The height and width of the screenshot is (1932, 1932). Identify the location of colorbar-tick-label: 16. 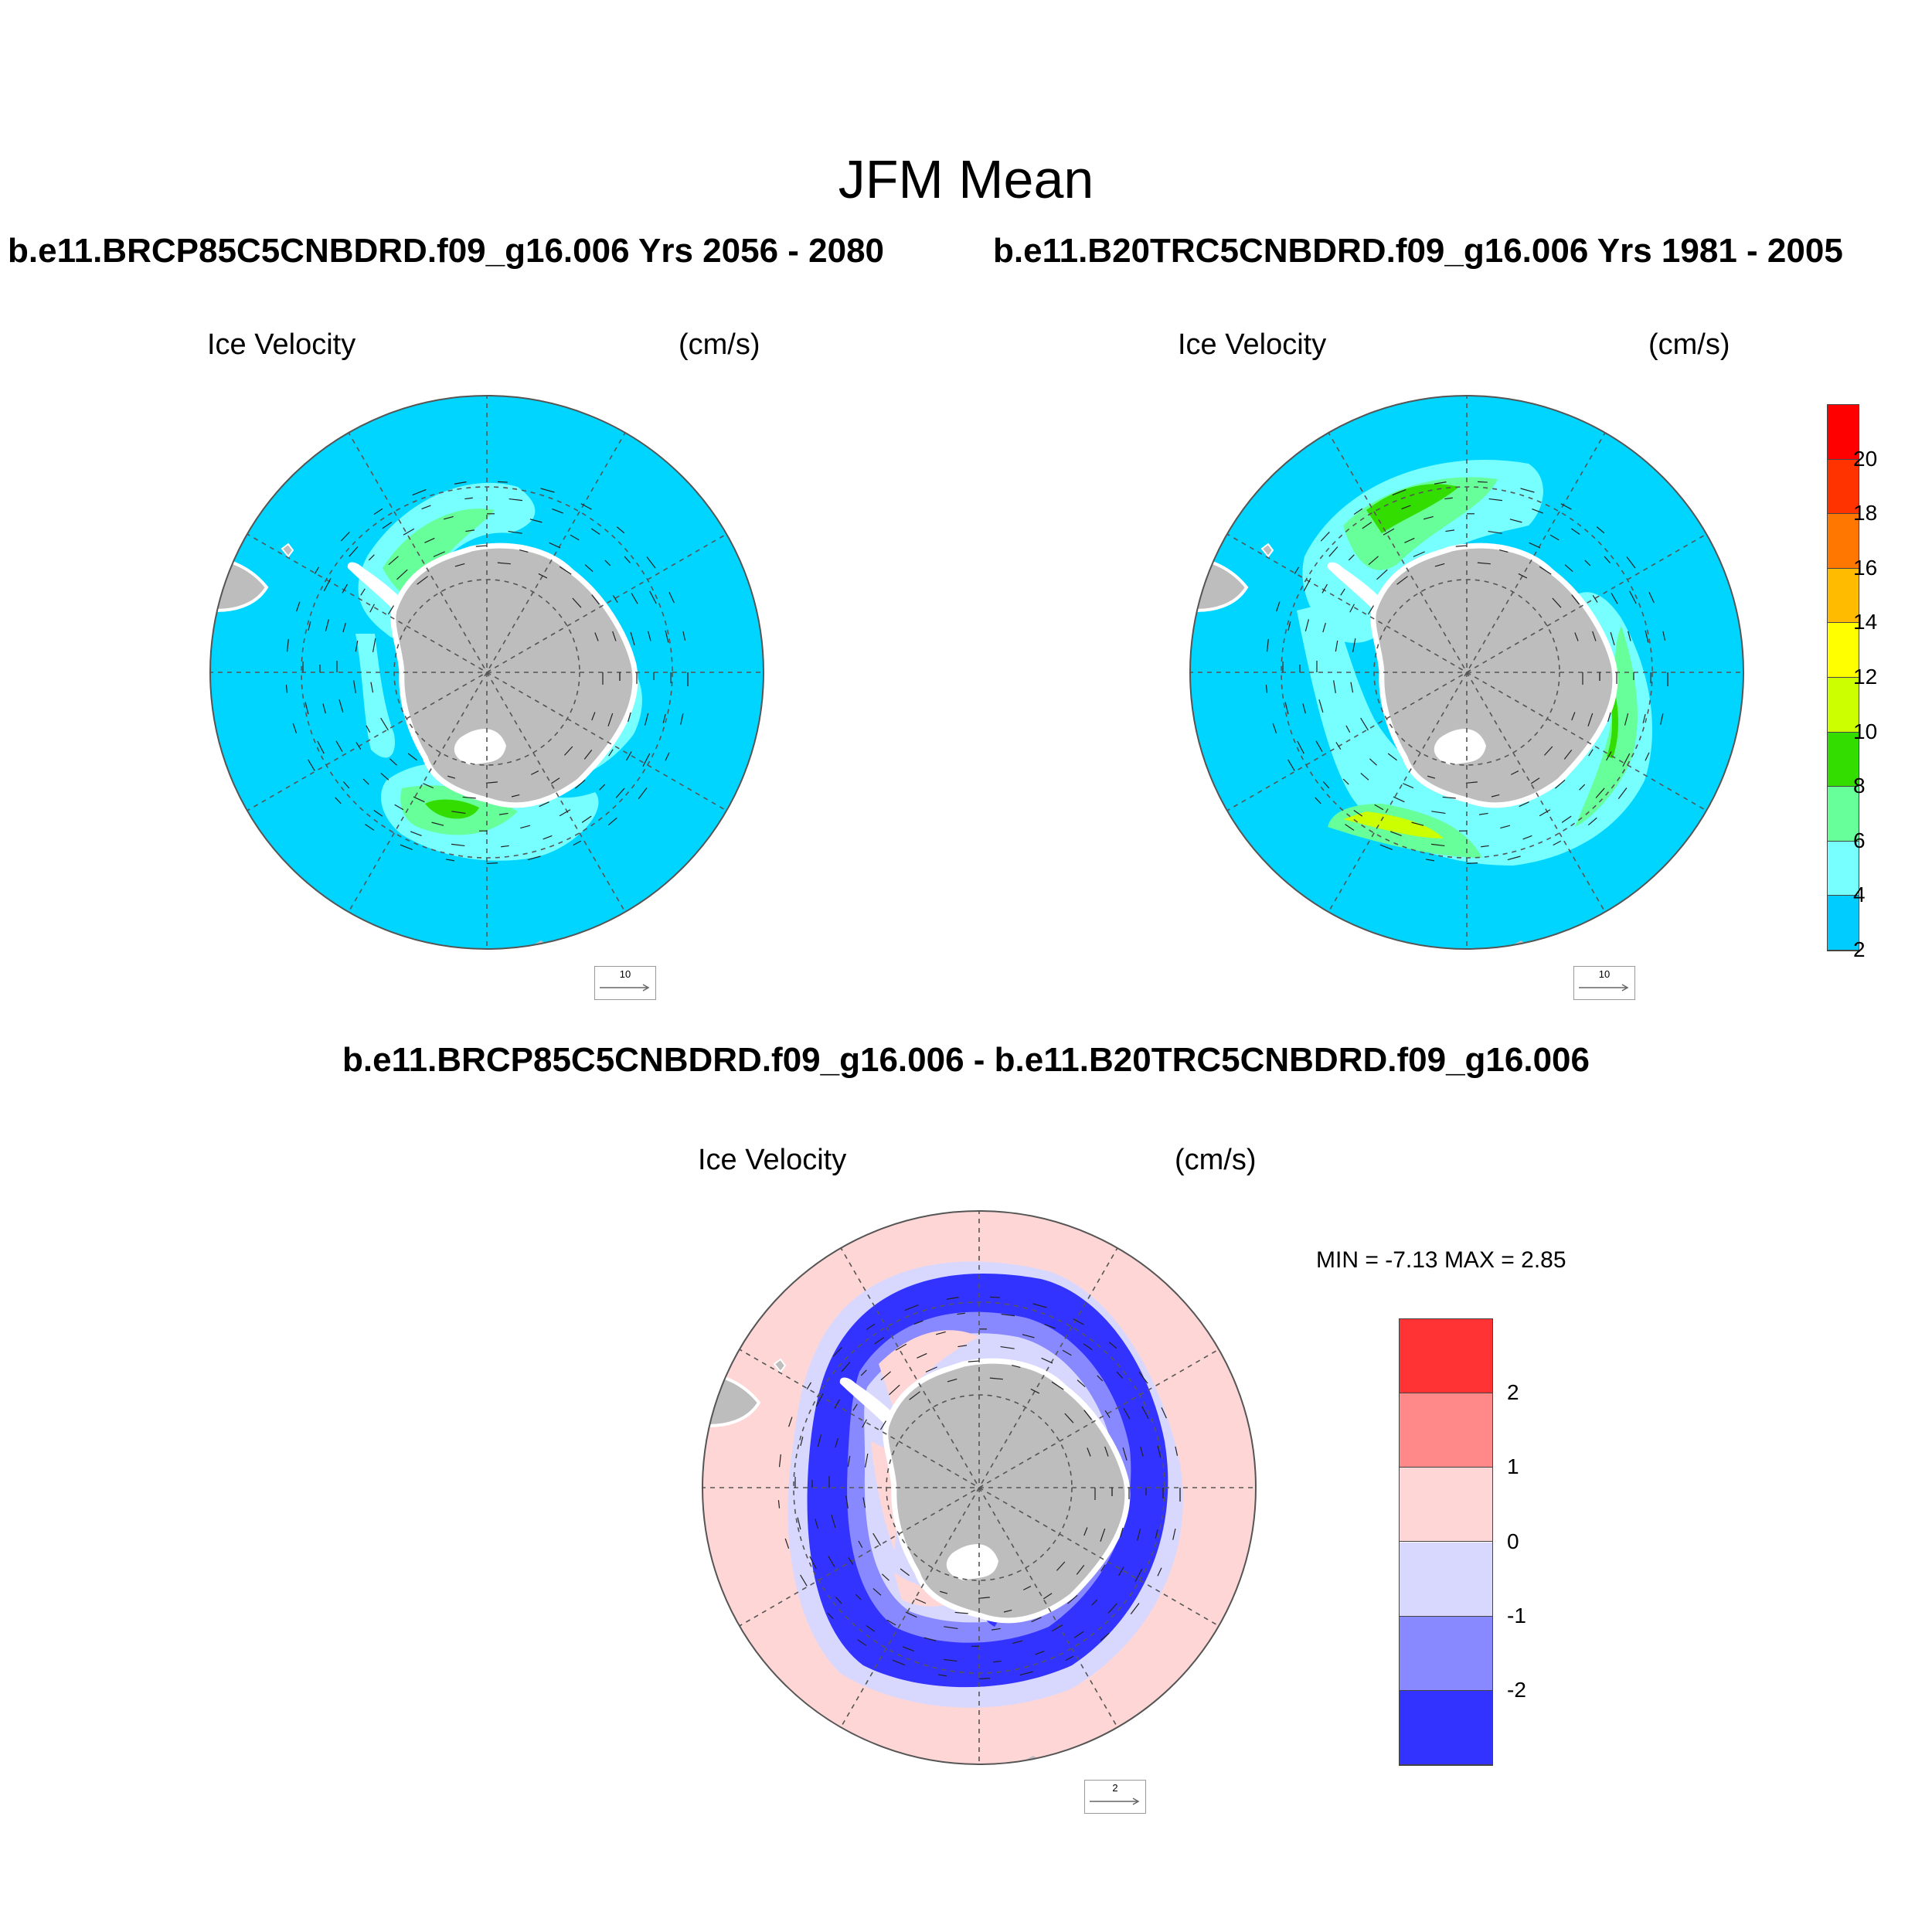
(1866, 567).